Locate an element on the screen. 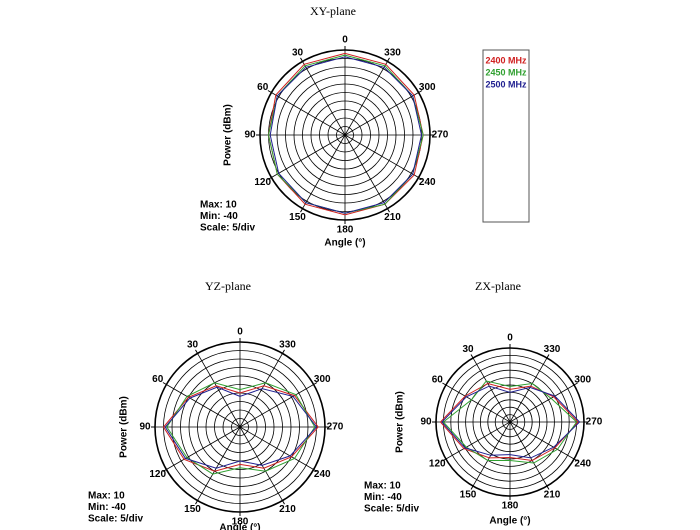 The height and width of the screenshot is (530, 700). chart-title: ZX-plane is located at coordinates (498, 286).